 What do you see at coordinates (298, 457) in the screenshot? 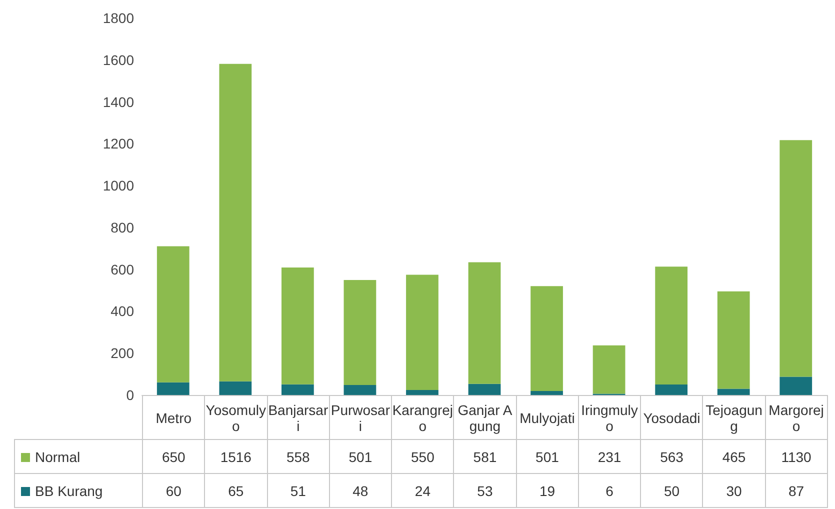
I see `data-label: 558` at bounding box center [298, 457].